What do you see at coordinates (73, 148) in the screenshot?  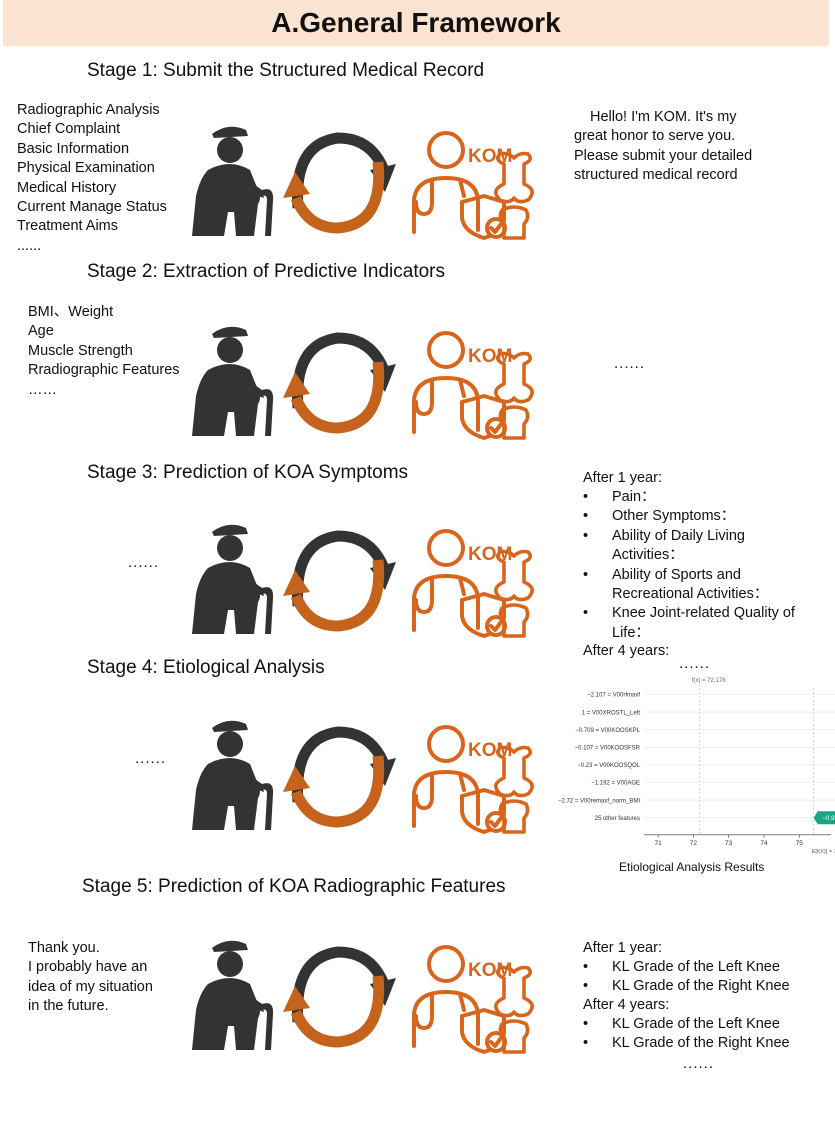 I see `record-item: Basic Information` at bounding box center [73, 148].